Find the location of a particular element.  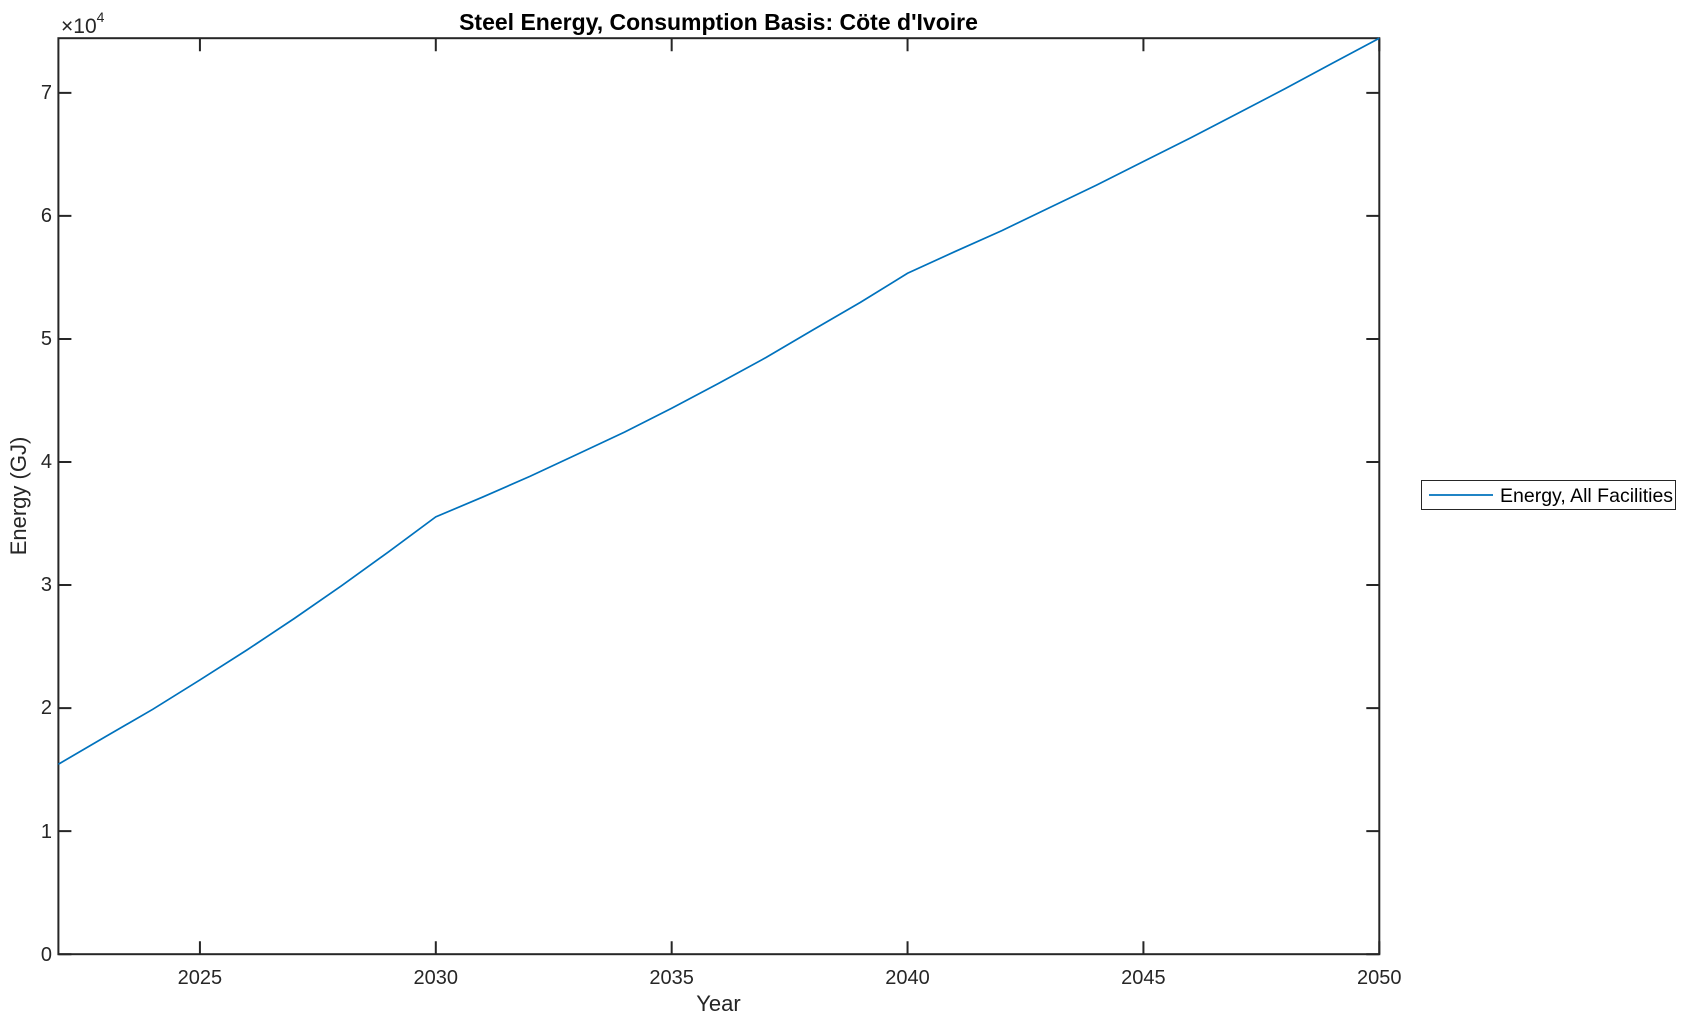

y-tick-label: 3 is located at coordinates (46, 585).